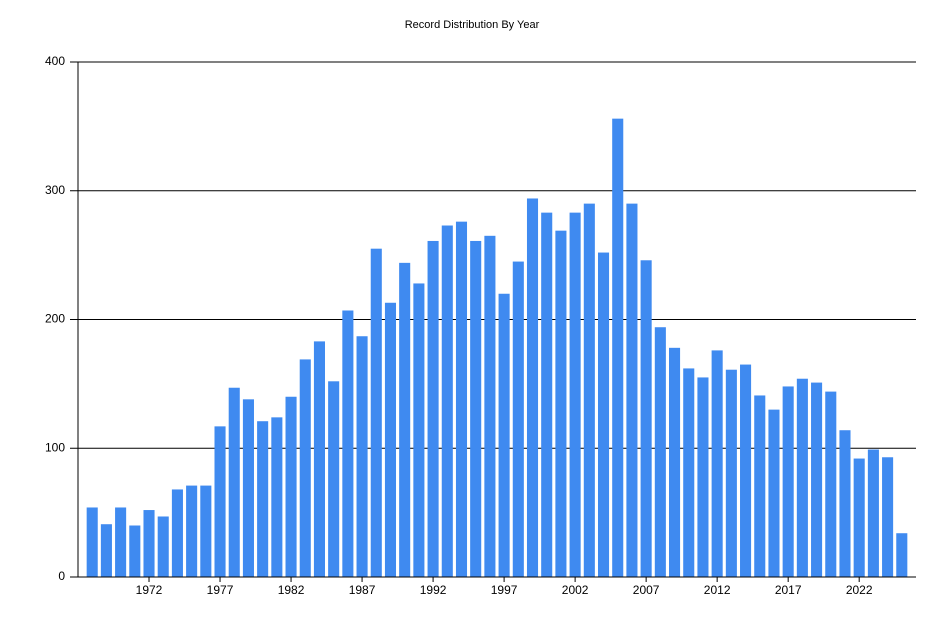 The image size is (945, 630). What do you see at coordinates (717, 590) in the screenshot?
I see `x-tick-label: 2012` at bounding box center [717, 590].